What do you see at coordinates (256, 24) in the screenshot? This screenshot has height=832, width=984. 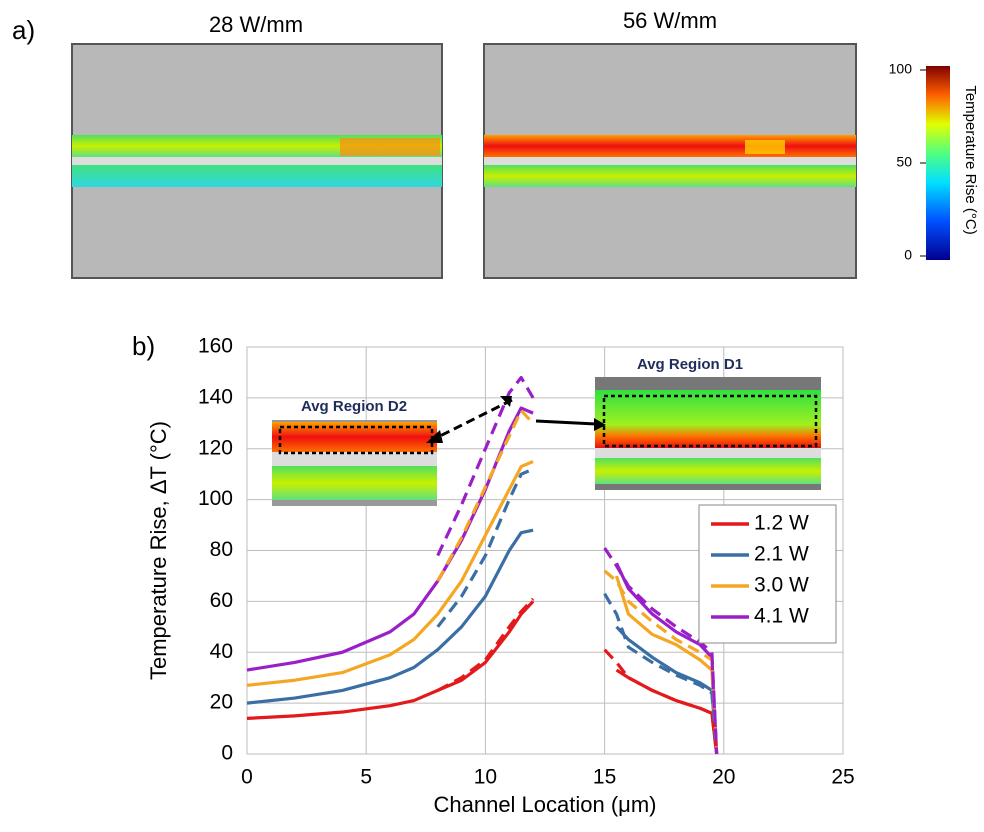 I see `image-title: 28 W/mm` at bounding box center [256, 24].